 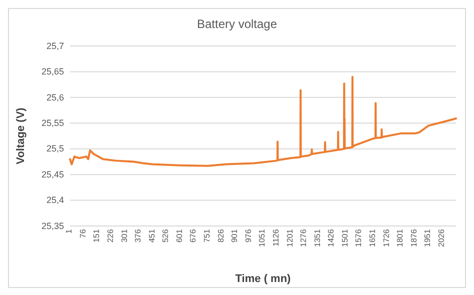 What do you see at coordinates (69, 231) in the screenshot?
I see `x-tick-label: 1` at bounding box center [69, 231].